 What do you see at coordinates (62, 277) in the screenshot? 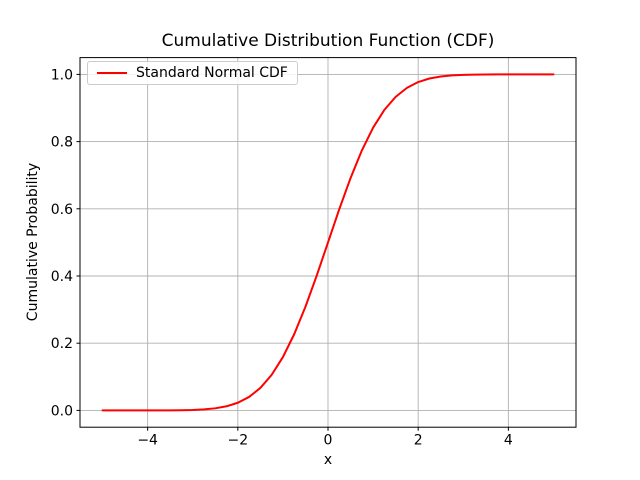
I see `y-tick-label: 0.4` at bounding box center [62, 277].